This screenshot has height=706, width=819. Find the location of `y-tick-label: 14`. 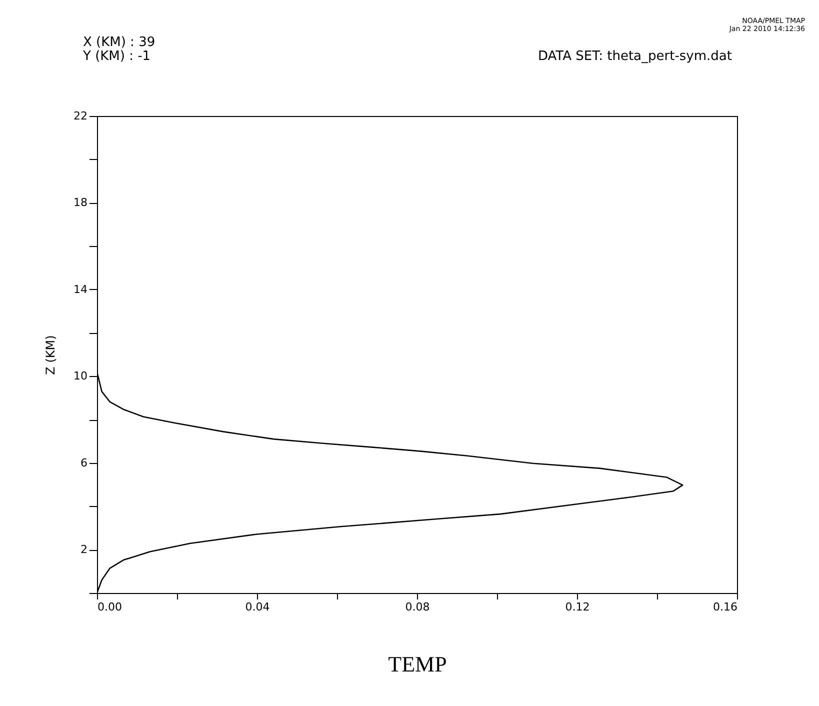

y-tick-label: 14 is located at coordinates (81, 289).